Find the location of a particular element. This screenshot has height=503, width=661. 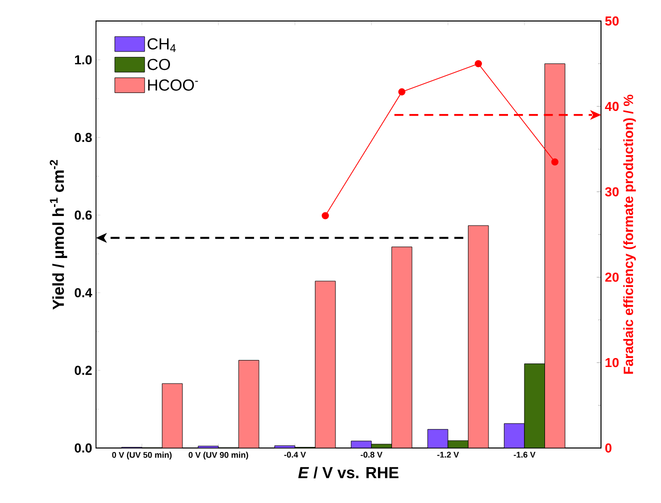

y-tick-label: 0.0 is located at coordinates (83, 448).